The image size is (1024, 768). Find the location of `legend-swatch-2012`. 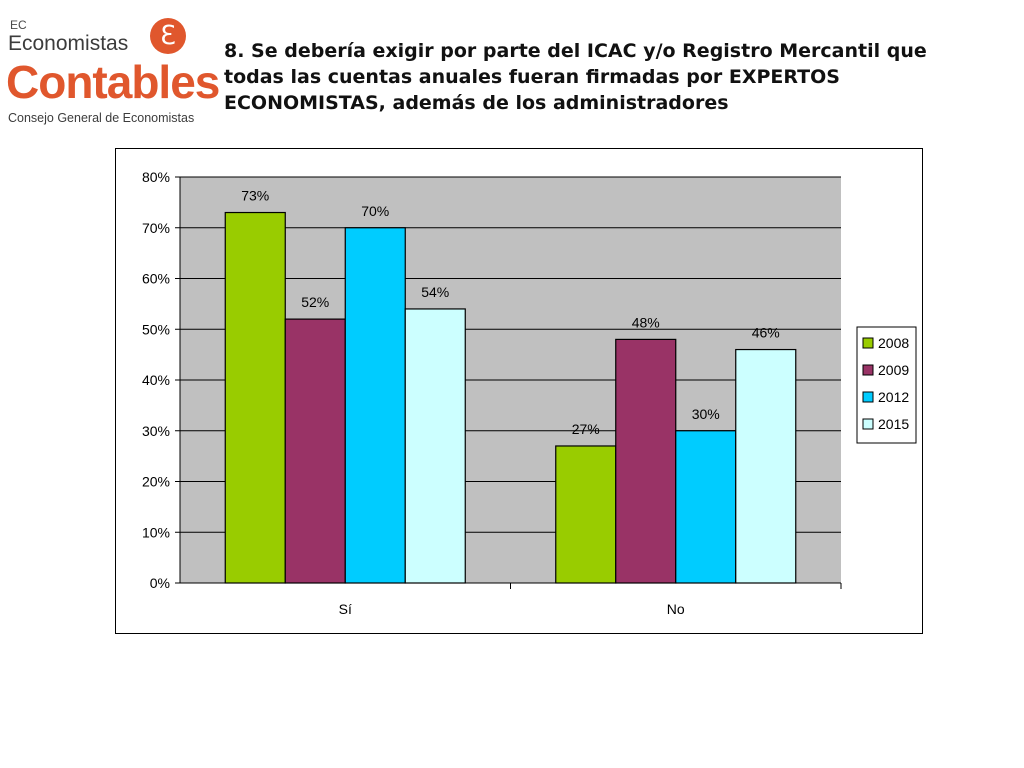

legend-swatch-2012 is located at coordinates (868, 397).